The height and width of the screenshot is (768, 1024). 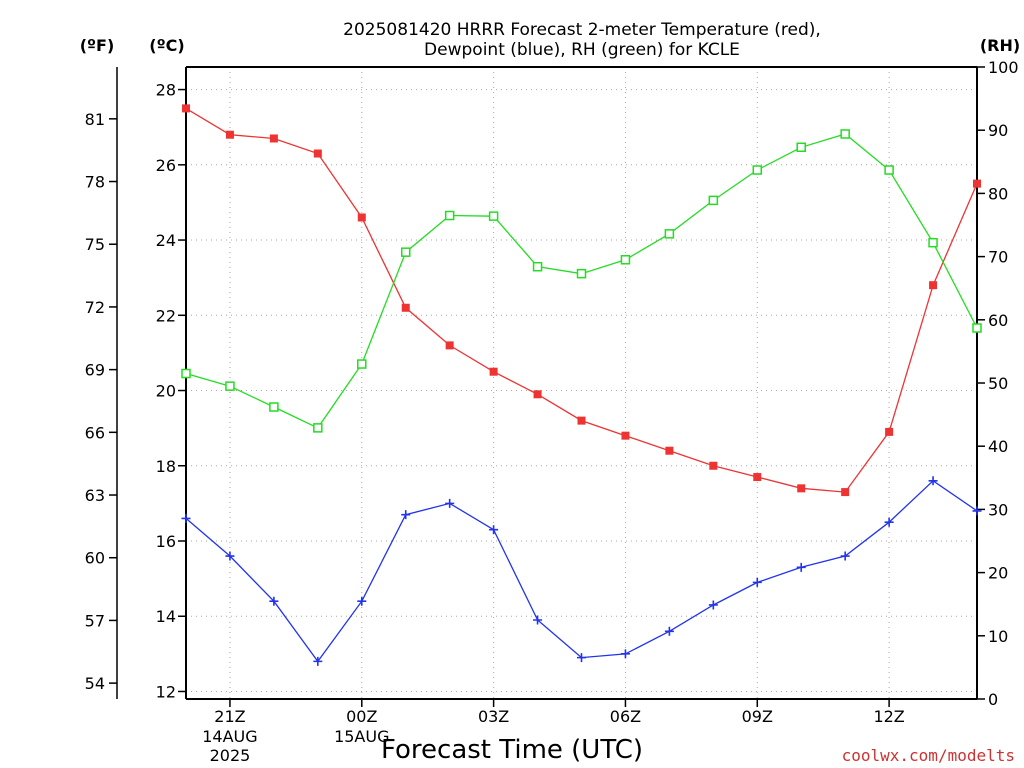 What do you see at coordinates (166, 90) in the screenshot?
I see `celsius-tick-label: 28` at bounding box center [166, 90].